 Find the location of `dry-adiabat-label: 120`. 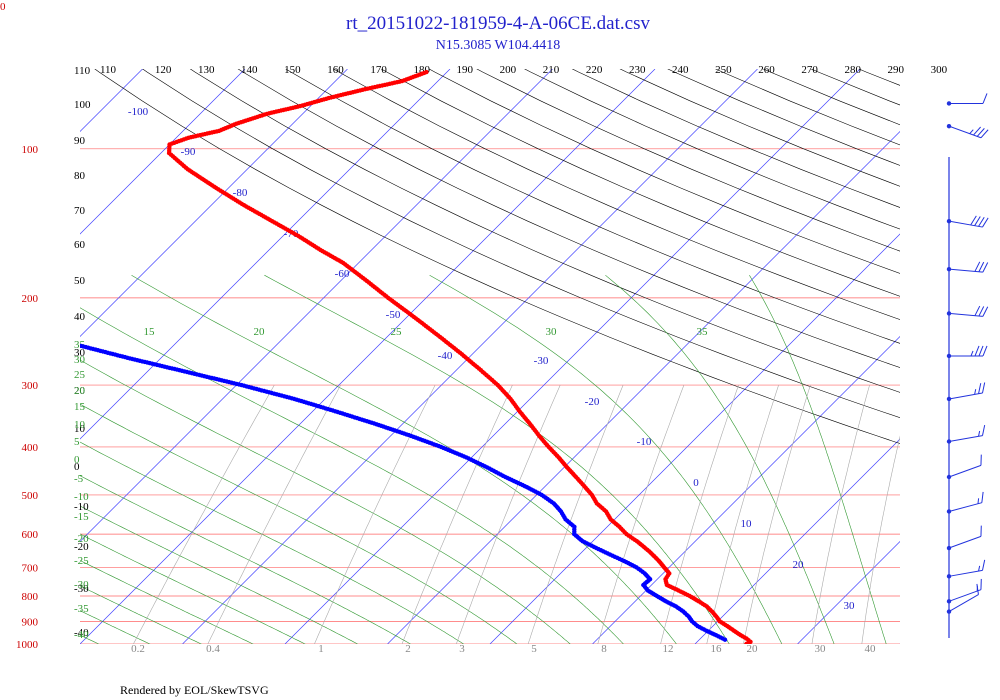

dry-adiabat-label: 120 is located at coordinates (163, 70).